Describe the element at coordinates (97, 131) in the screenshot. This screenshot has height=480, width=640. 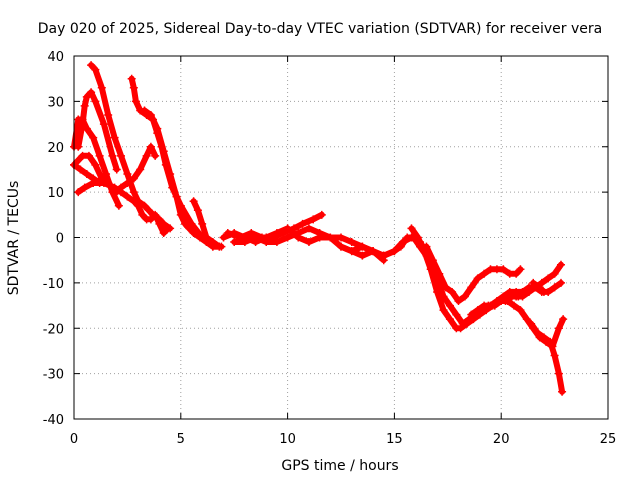
I see `series-arc2` at that location.